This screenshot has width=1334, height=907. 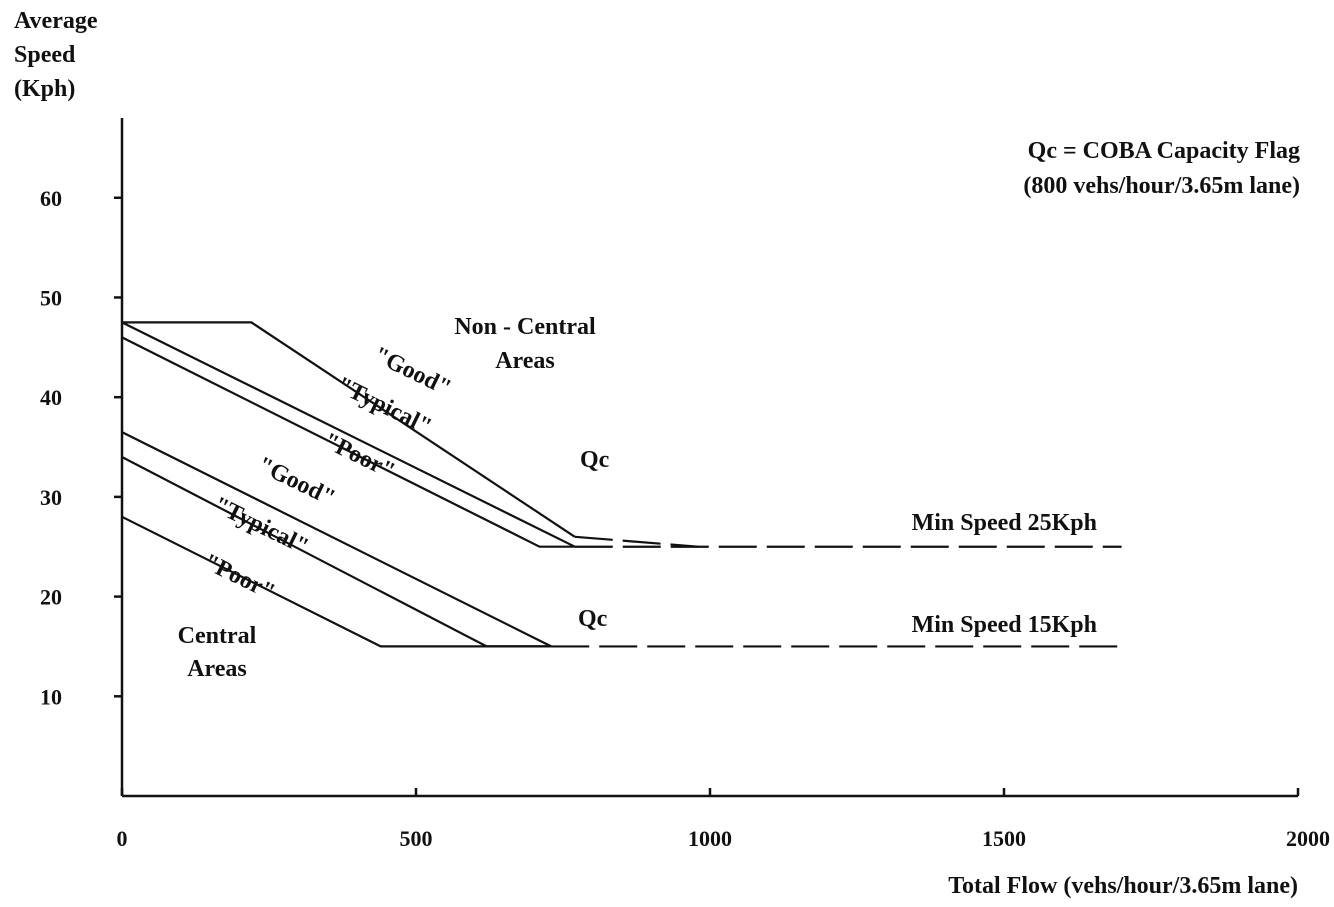 What do you see at coordinates (595, 460) in the screenshot?
I see `qc-upper-label: Qc` at bounding box center [595, 460].